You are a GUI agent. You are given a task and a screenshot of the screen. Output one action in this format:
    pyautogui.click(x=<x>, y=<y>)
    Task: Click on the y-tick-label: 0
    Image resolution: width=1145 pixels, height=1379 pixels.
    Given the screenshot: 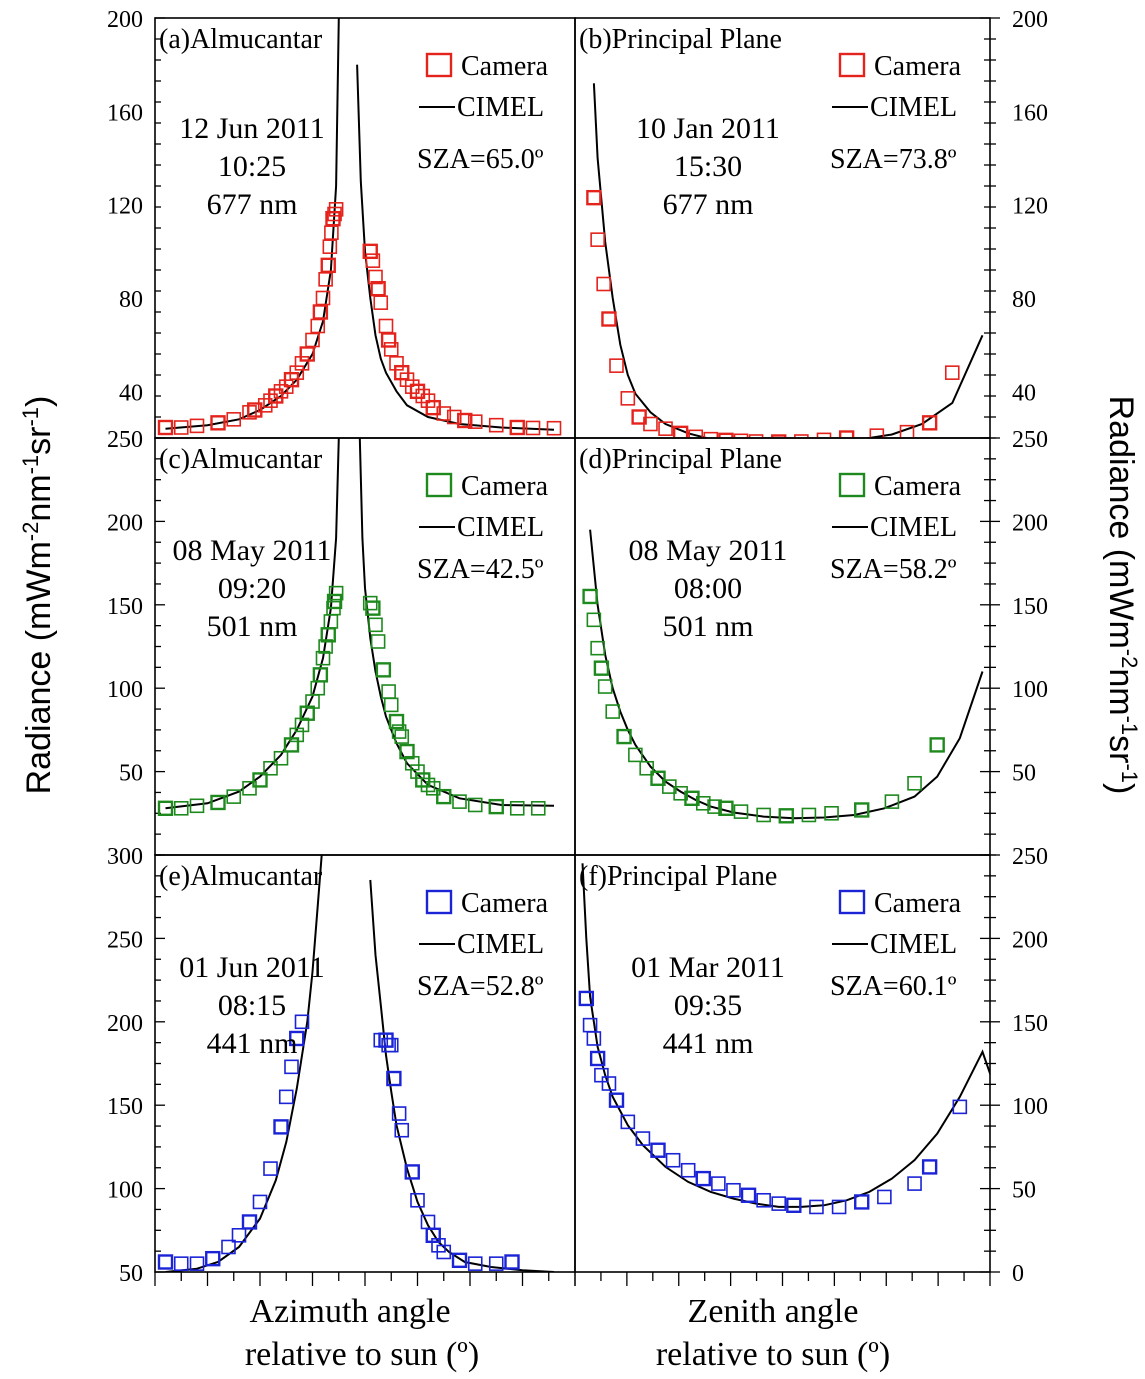 What is the action you would take?
    pyautogui.click(x=1018, y=1274)
    